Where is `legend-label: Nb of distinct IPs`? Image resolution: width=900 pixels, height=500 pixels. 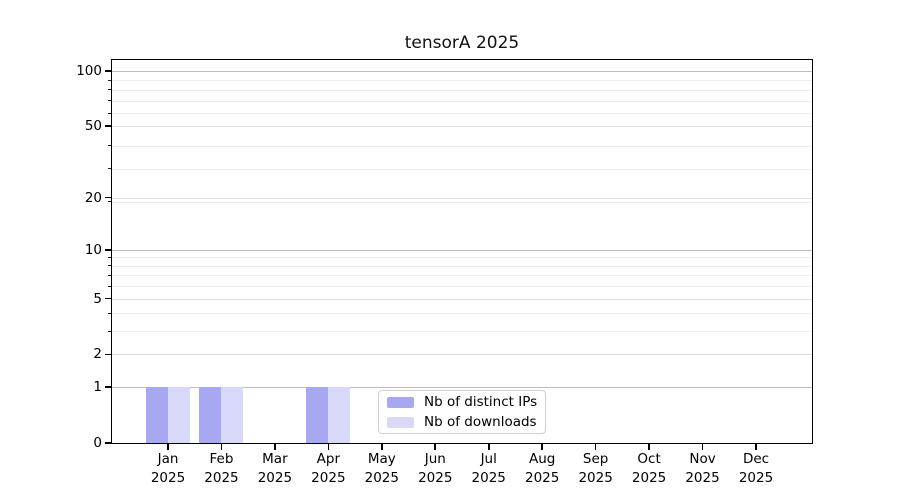 legend-label: Nb of distinct IPs is located at coordinates (481, 402).